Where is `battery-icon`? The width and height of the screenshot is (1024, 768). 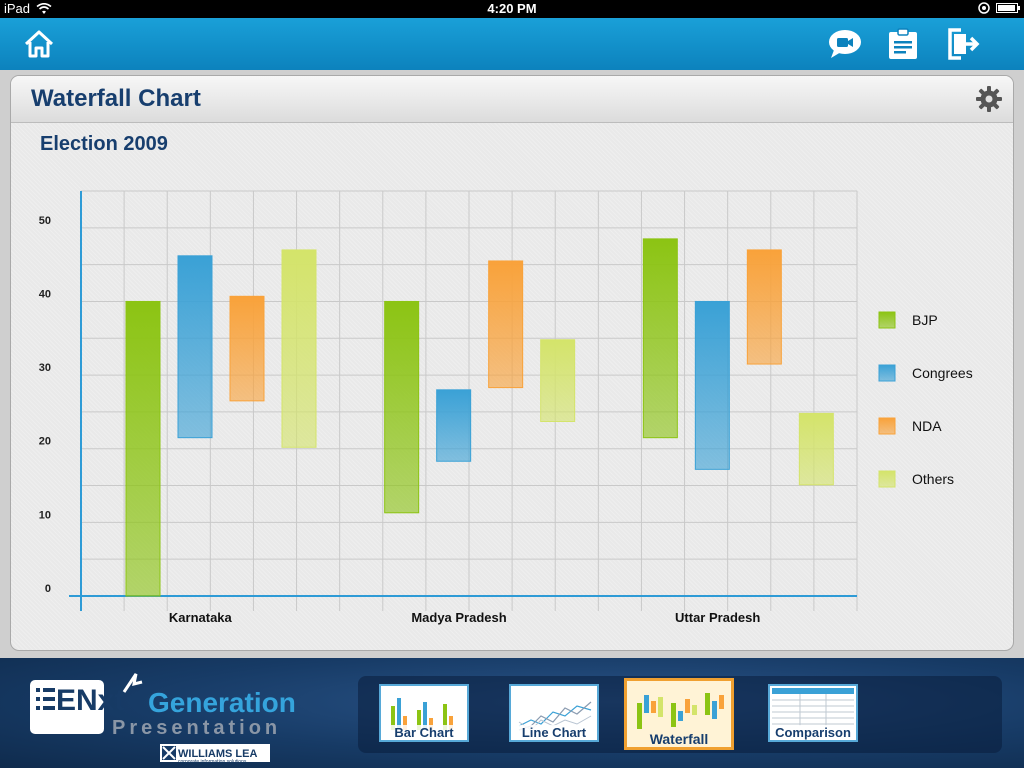
battery-icon is located at coordinates (1008, 8).